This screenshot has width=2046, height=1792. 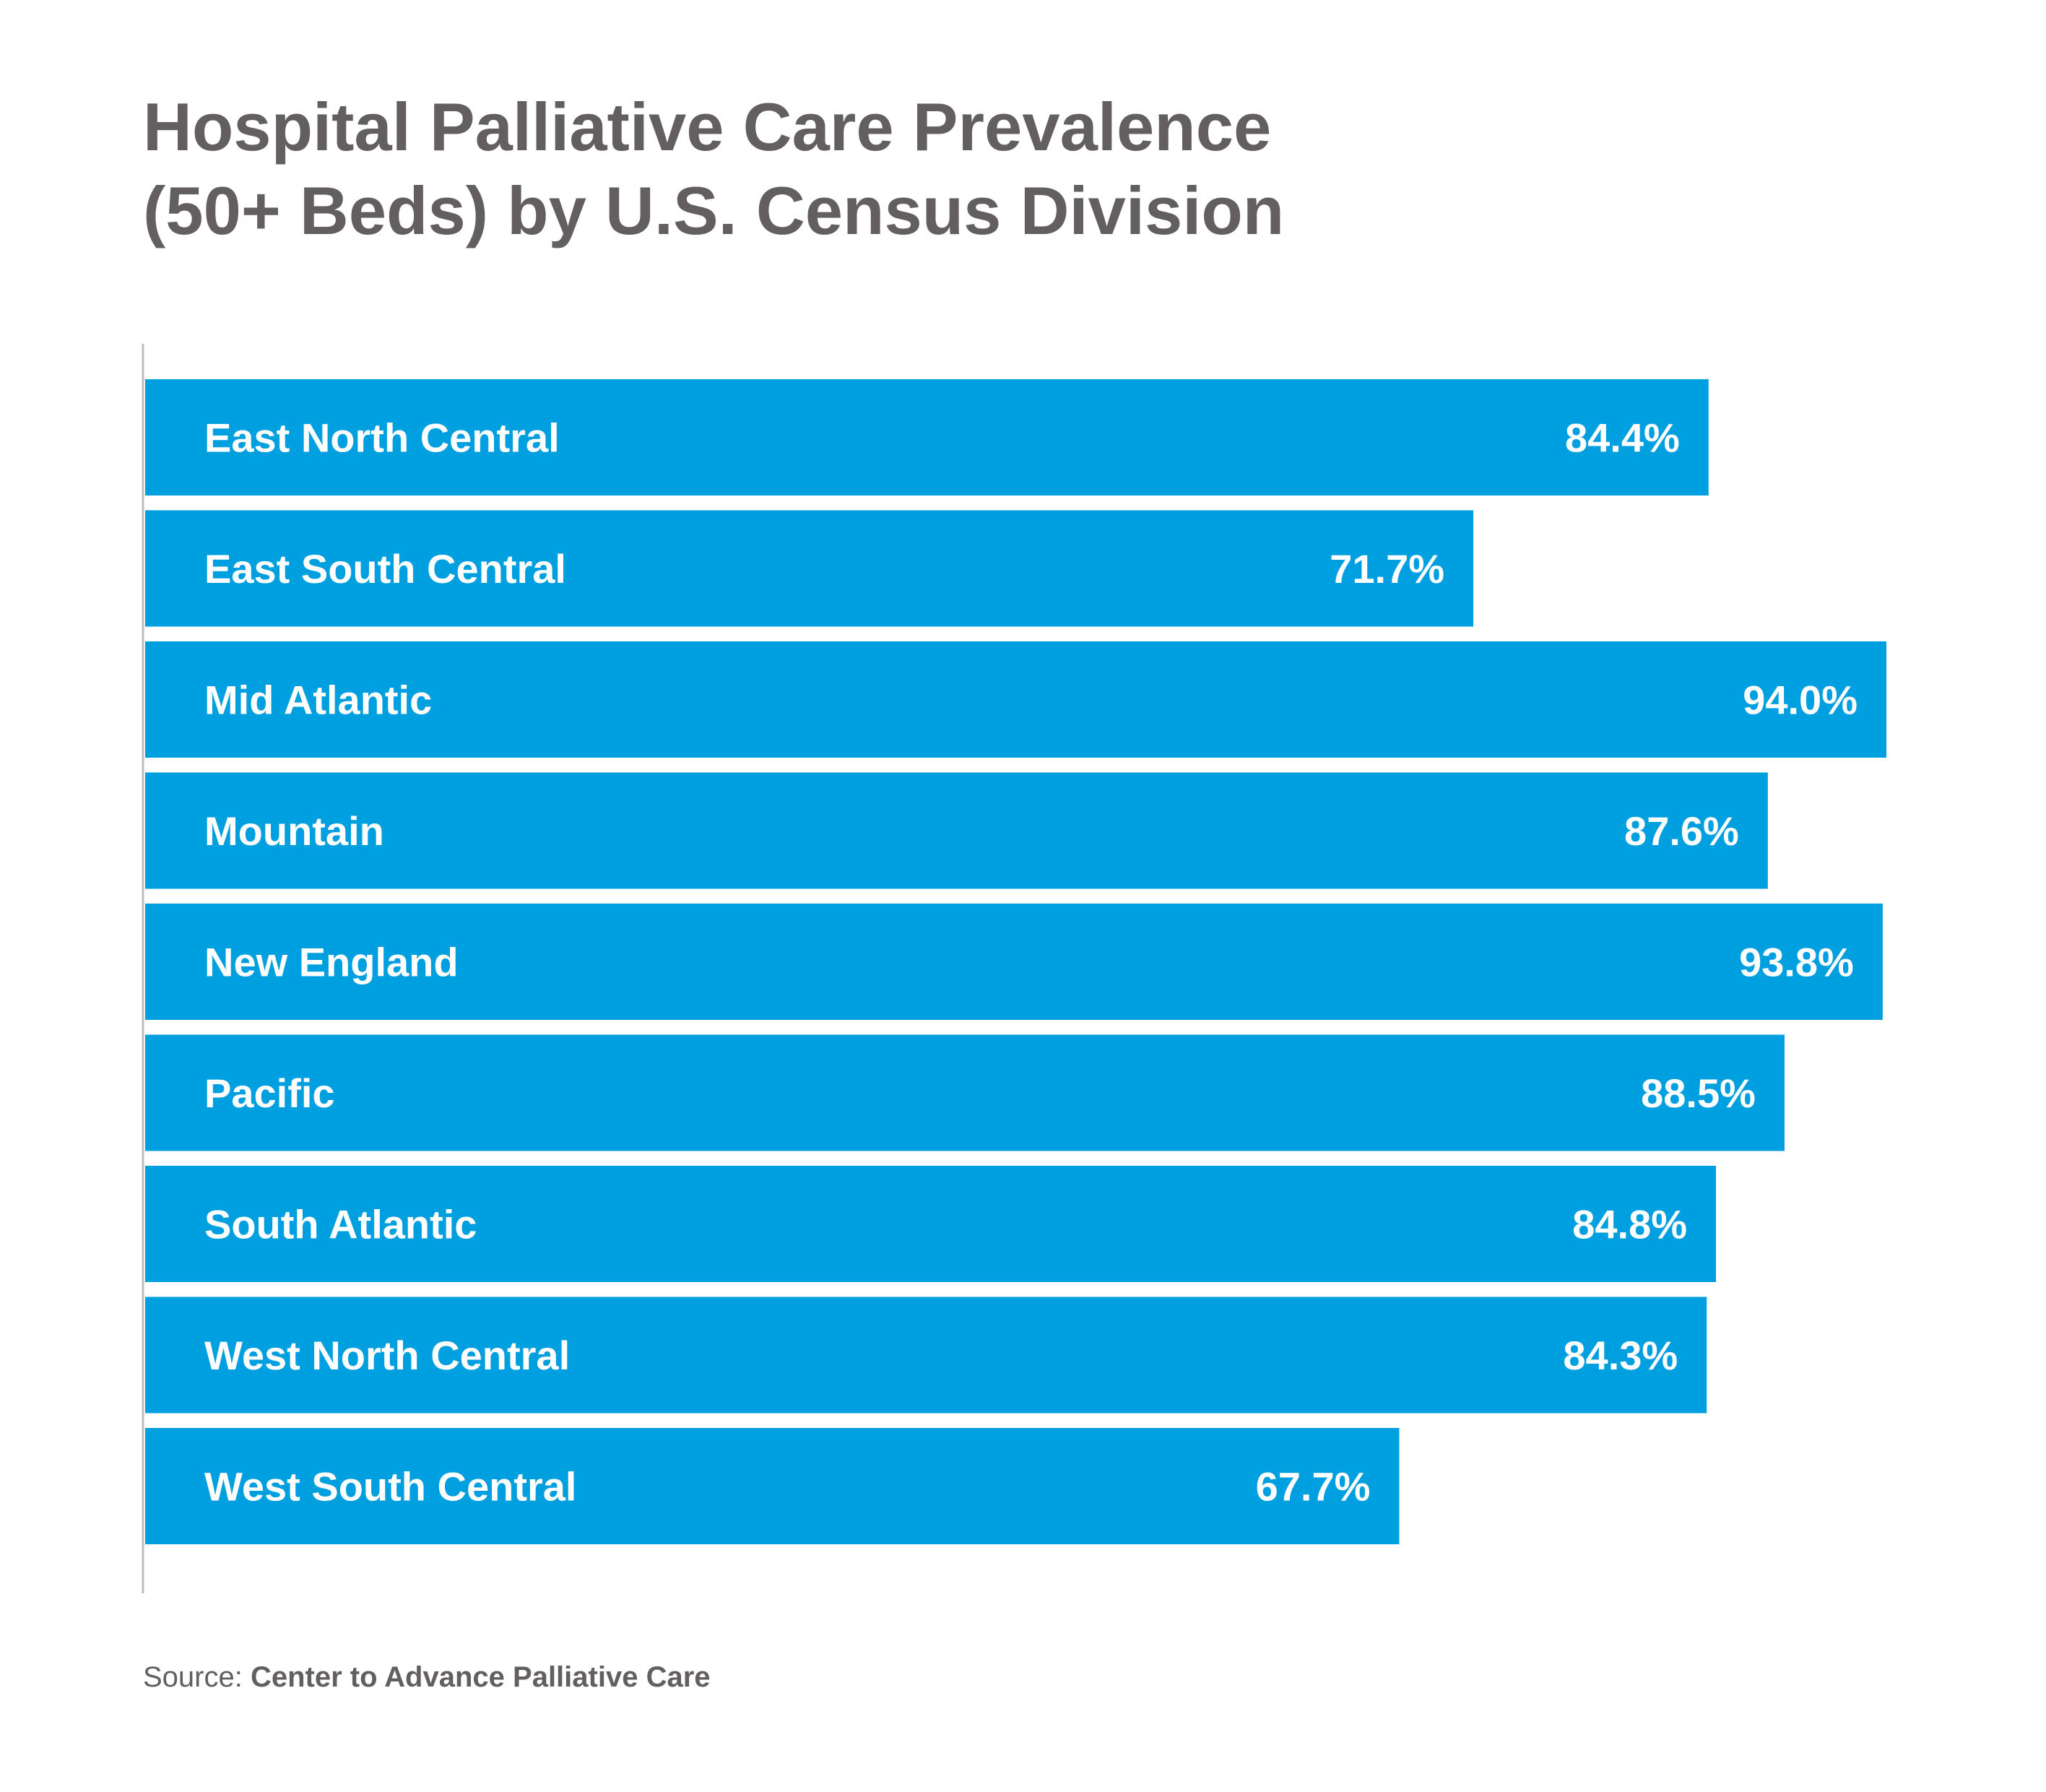 I want to click on value-label: 84.8%, so click(x=1629, y=1224).